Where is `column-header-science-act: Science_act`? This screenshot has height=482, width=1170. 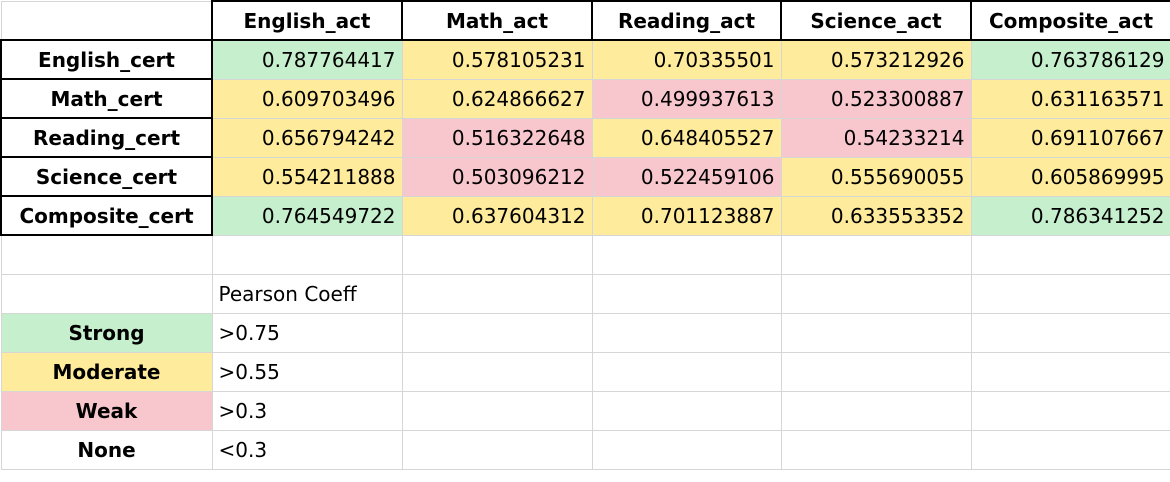 column-header-science-act: Science_act is located at coordinates (876, 20).